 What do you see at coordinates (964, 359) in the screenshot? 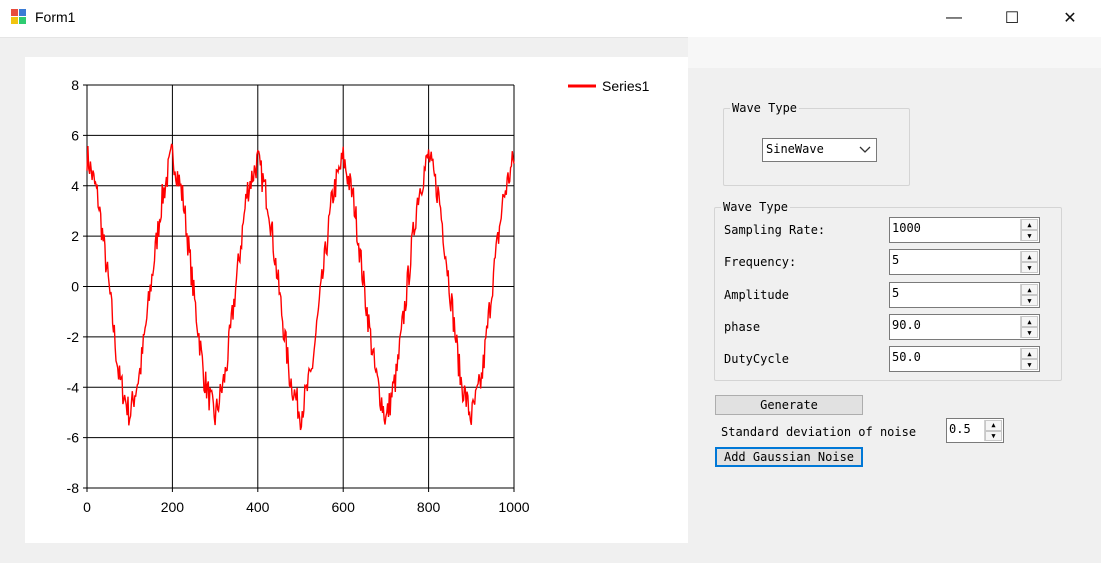
I see `param-input: 50.0 ▲ ▼` at bounding box center [964, 359].